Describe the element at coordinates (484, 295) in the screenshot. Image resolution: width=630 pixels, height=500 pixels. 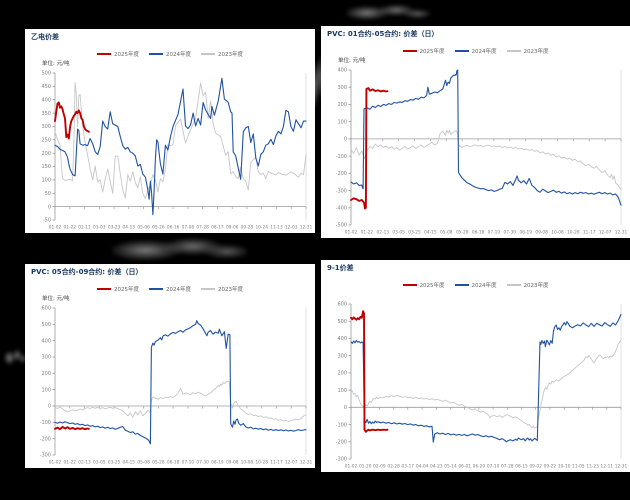
I see `unit-label` at that location.